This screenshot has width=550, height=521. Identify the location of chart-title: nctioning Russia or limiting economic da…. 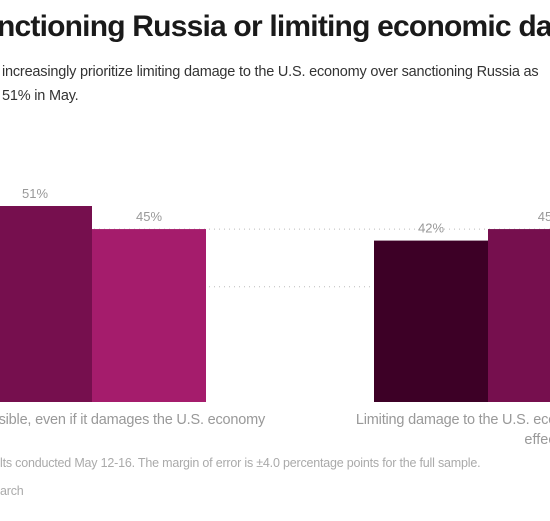
(275, 26).